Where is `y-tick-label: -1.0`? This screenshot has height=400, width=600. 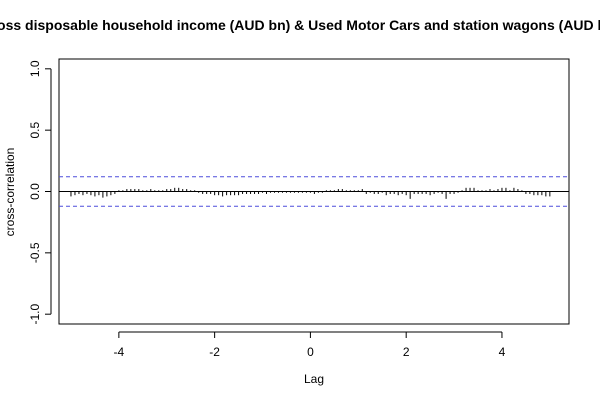
y-tick-label: -1.0 is located at coordinates (35, 314).